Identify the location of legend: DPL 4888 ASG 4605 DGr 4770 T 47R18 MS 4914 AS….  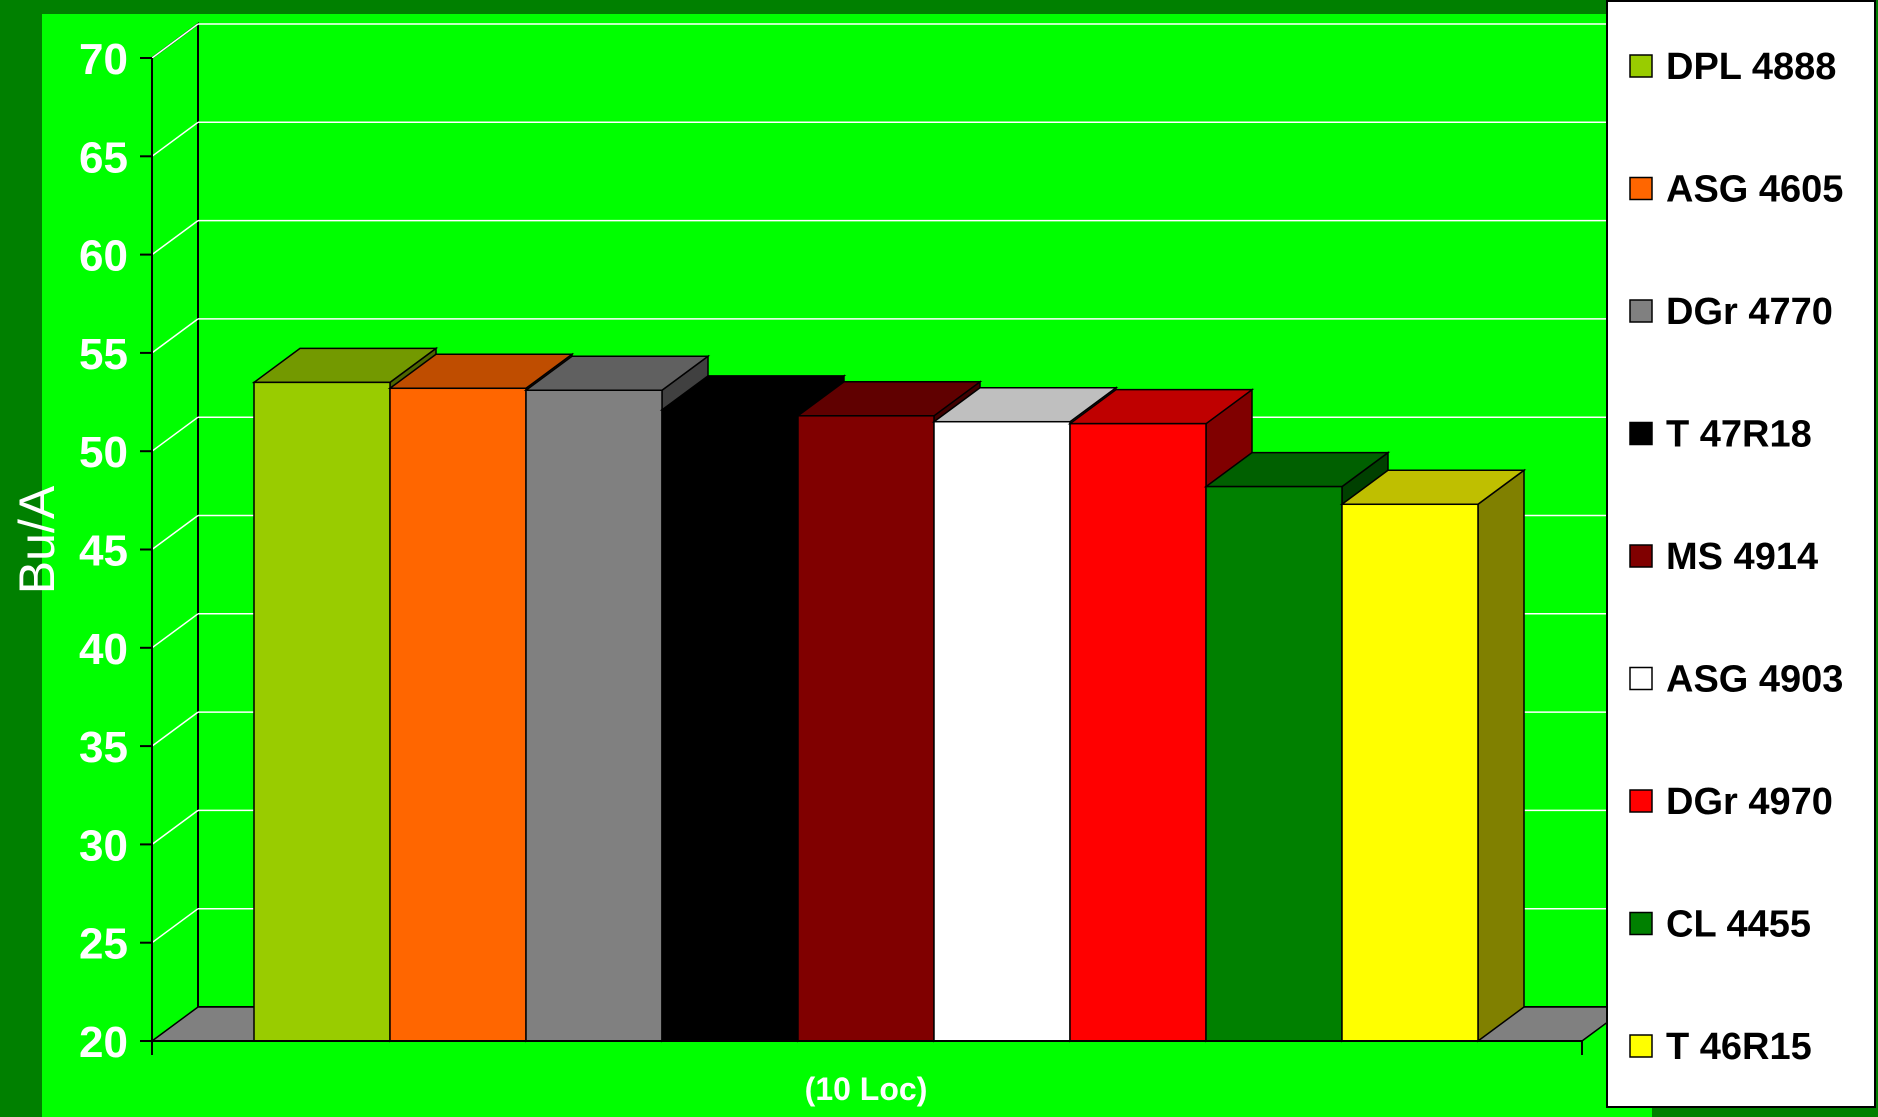
(1741, 554).